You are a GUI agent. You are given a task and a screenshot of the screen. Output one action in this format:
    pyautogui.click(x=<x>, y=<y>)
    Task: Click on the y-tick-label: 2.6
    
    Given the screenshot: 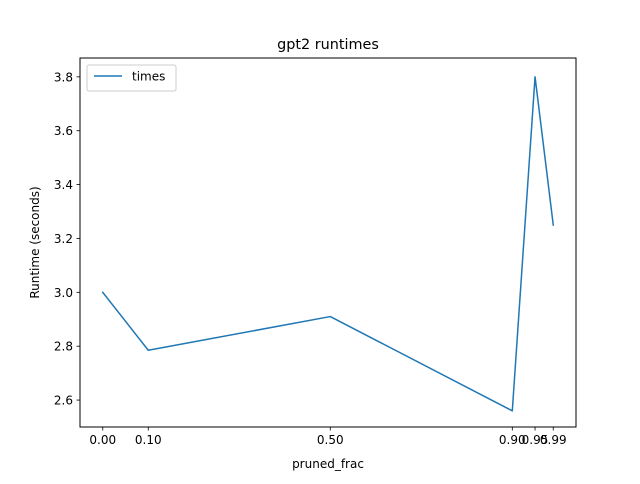 What is the action you would take?
    pyautogui.click(x=63, y=401)
    